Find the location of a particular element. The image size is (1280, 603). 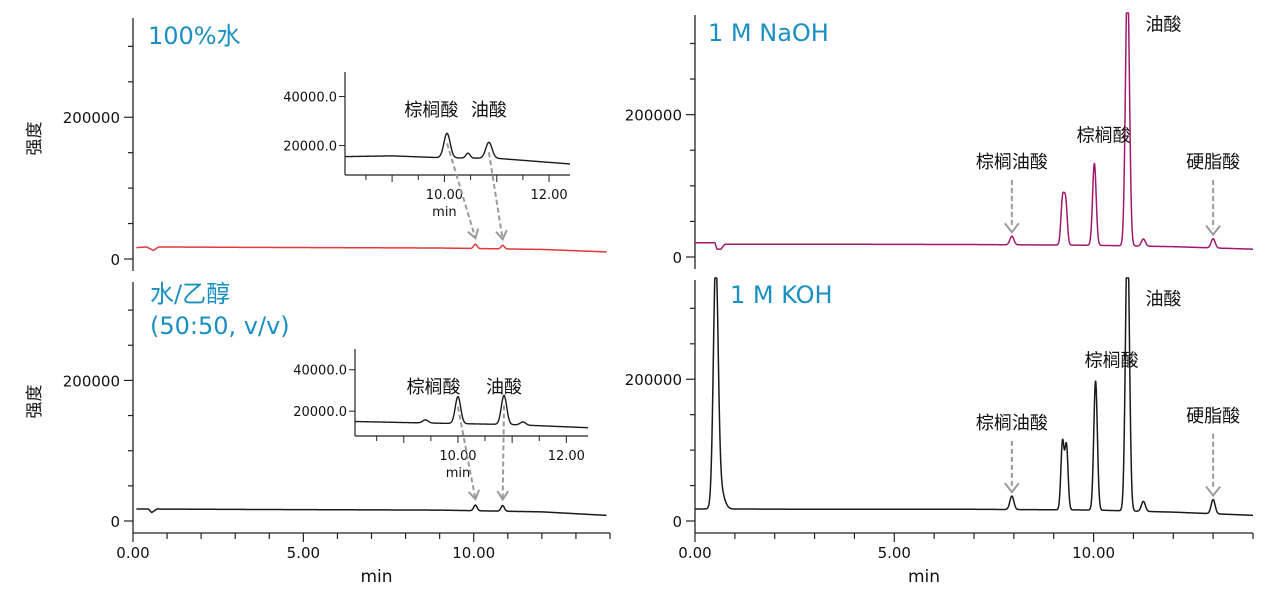

panel-water-title-0: 100%水 is located at coordinates (194, 36).